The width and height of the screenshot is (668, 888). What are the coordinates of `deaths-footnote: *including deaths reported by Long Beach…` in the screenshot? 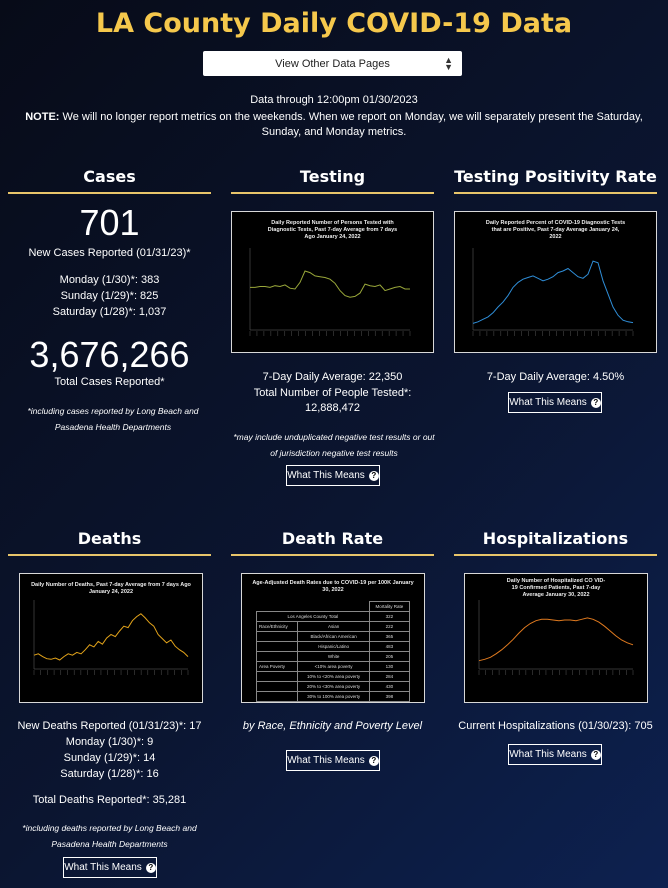 It's located at (109, 836).